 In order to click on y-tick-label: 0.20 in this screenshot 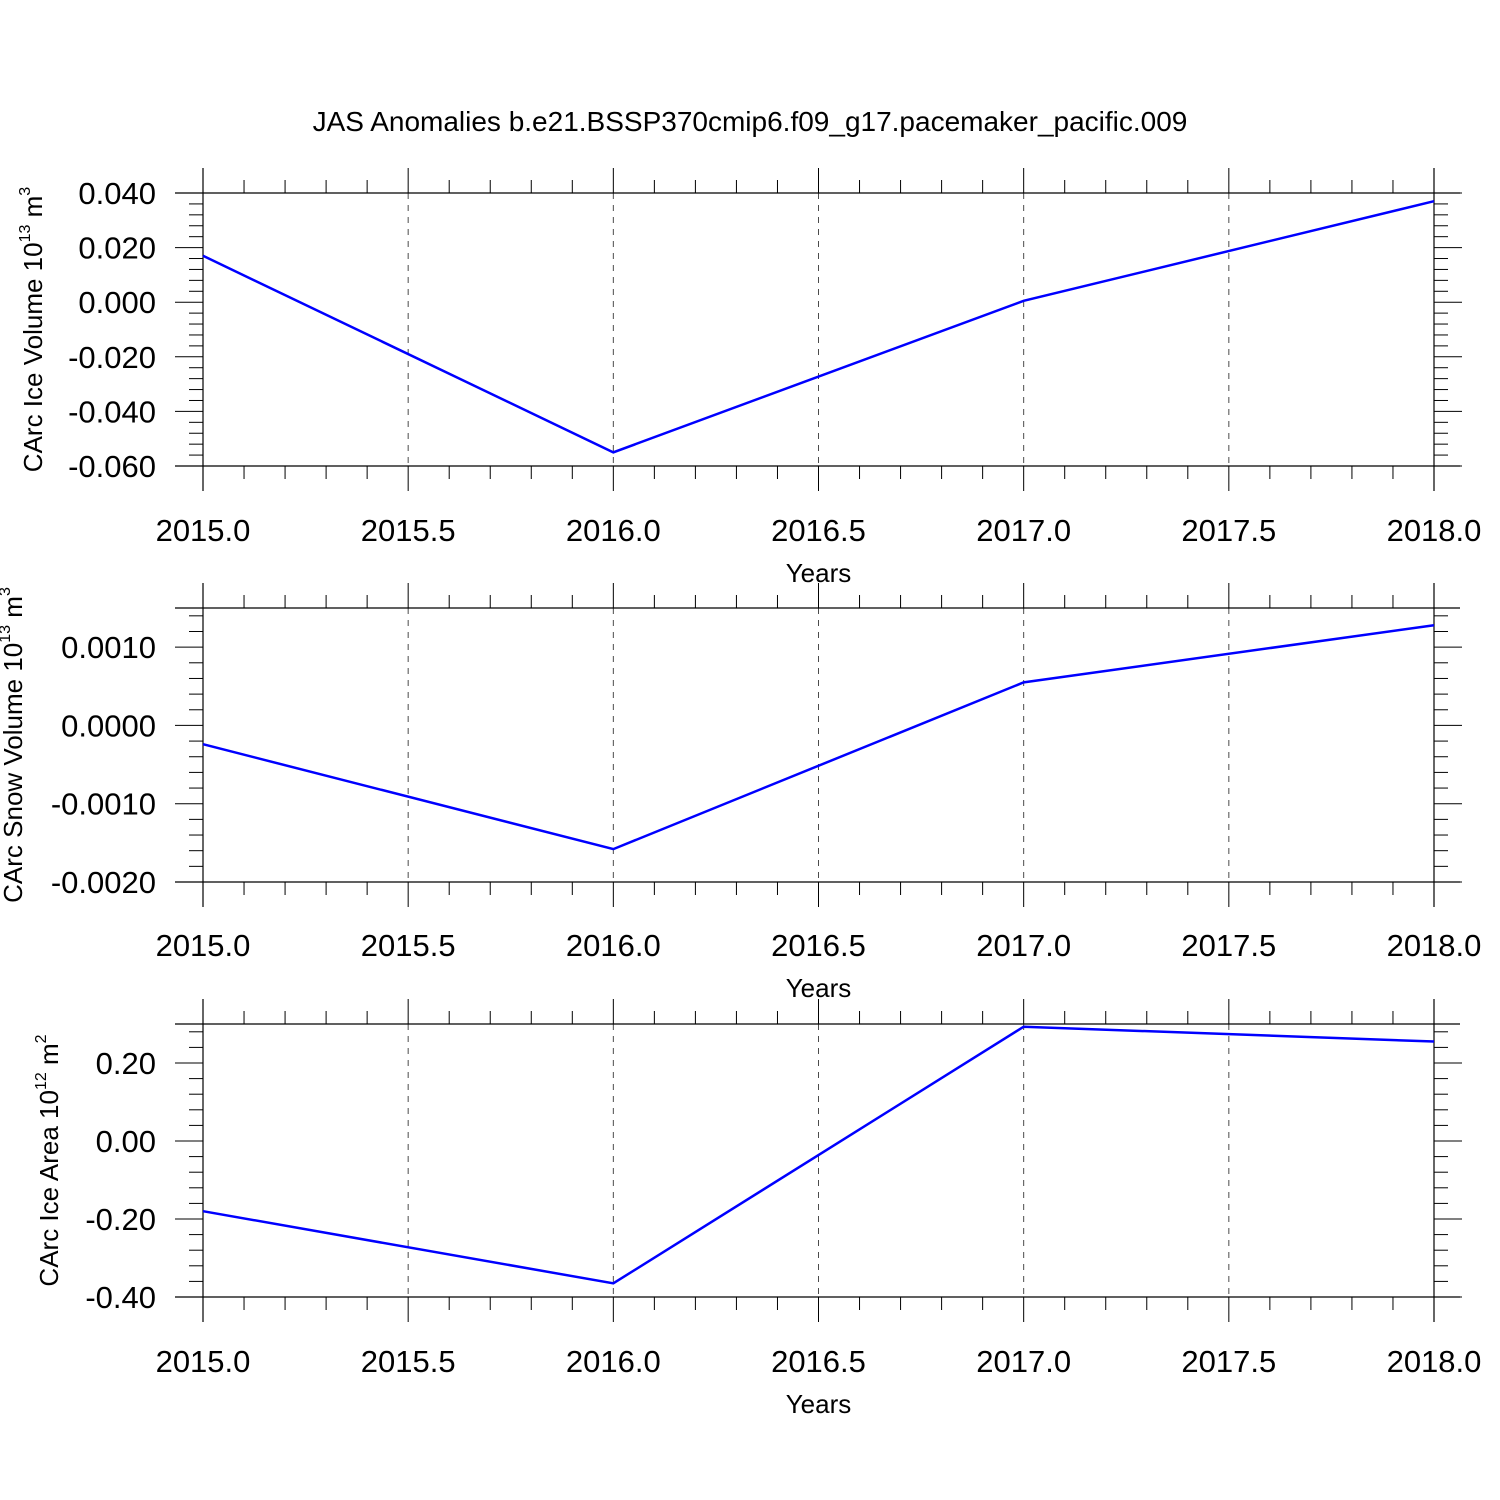, I will do `click(126, 1063)`.